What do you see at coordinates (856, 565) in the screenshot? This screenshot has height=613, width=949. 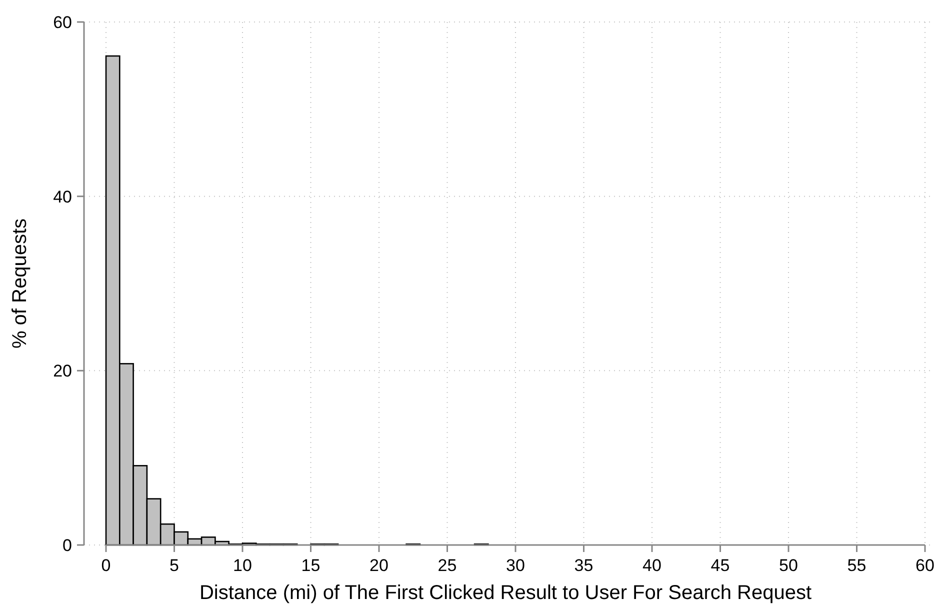 I see `x-tick-label: 55` at bounding box center [856, 565].